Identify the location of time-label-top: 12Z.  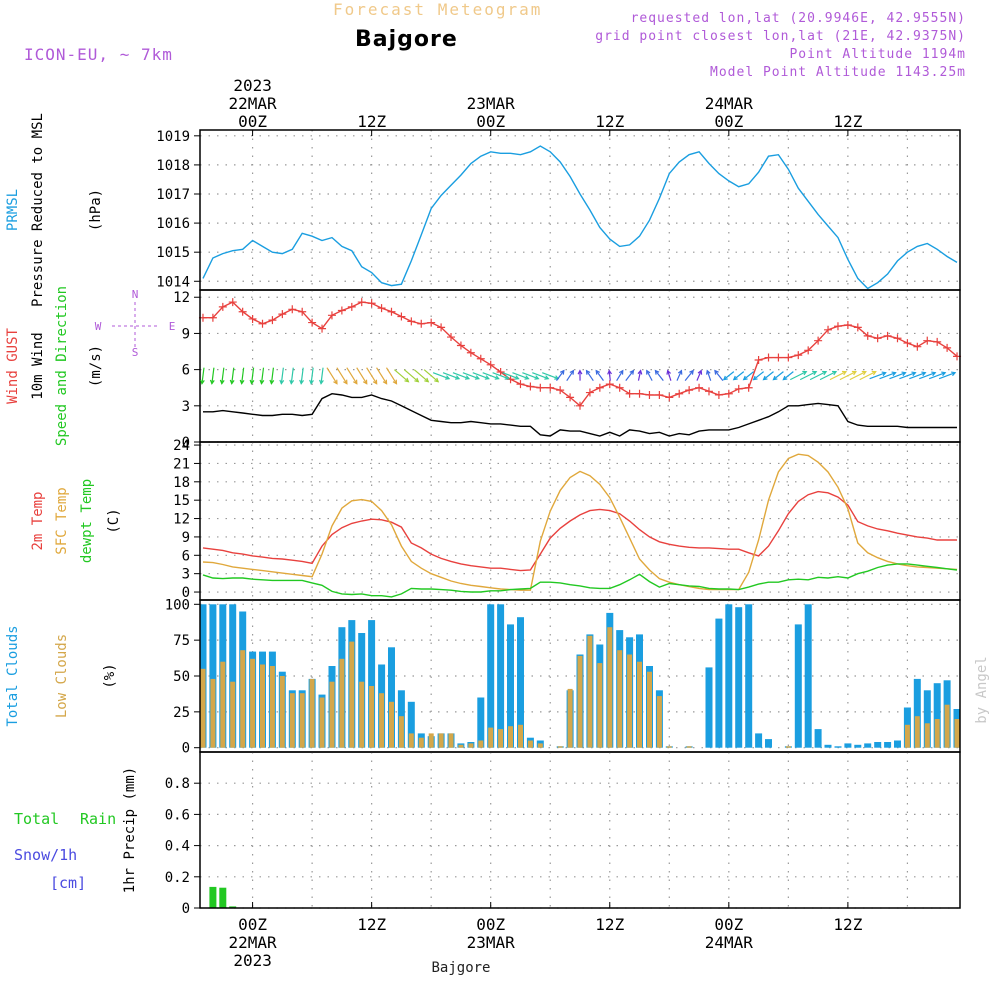
(847, 121).